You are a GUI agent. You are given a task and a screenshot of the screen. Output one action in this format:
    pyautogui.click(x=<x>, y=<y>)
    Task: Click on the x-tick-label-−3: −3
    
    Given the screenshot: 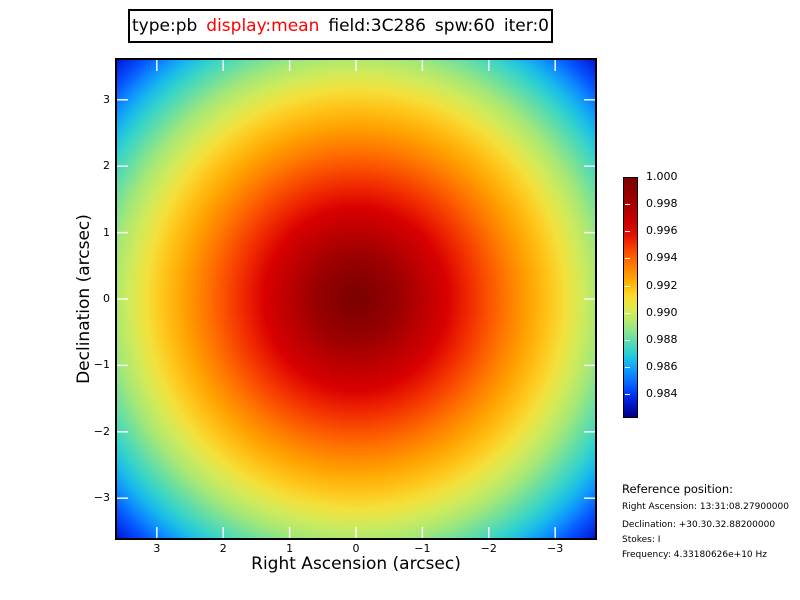 What is the action you would take?
    pyautogui.click(x=555, y=548)
    